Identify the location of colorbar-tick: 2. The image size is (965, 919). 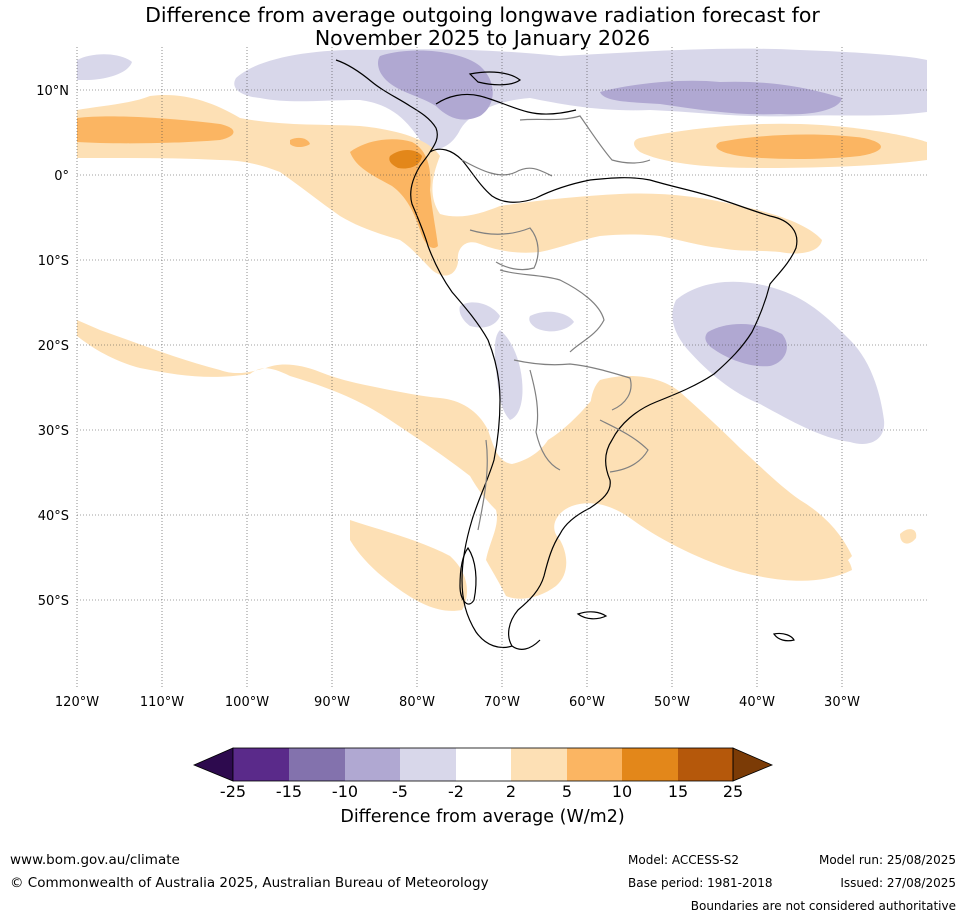
(511, 791).